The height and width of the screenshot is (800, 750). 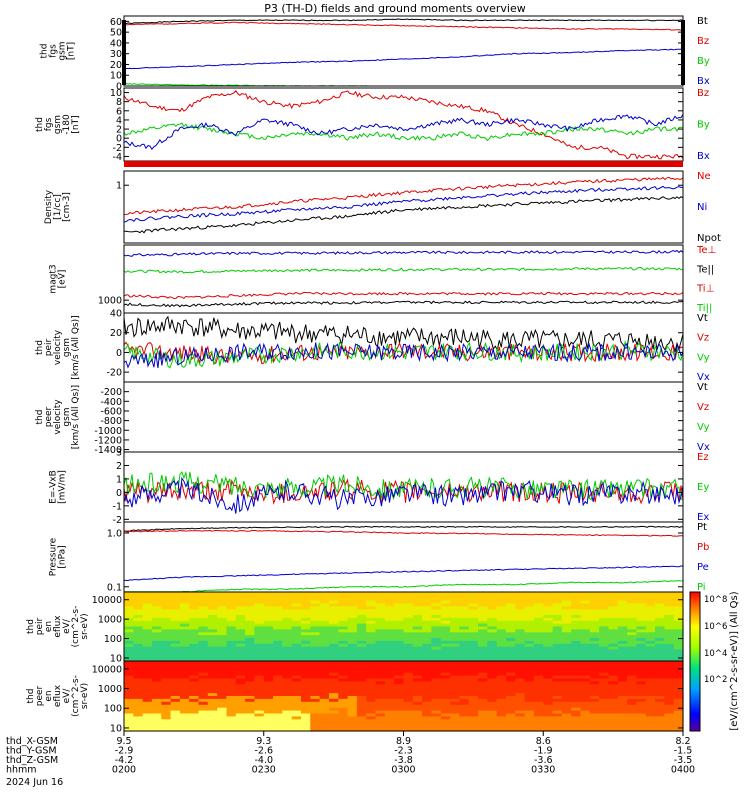 What do you see at coordinates (110, 620) in the screenshot?
I see `y-tick-label: 1000` at bounding box center [110, 620].